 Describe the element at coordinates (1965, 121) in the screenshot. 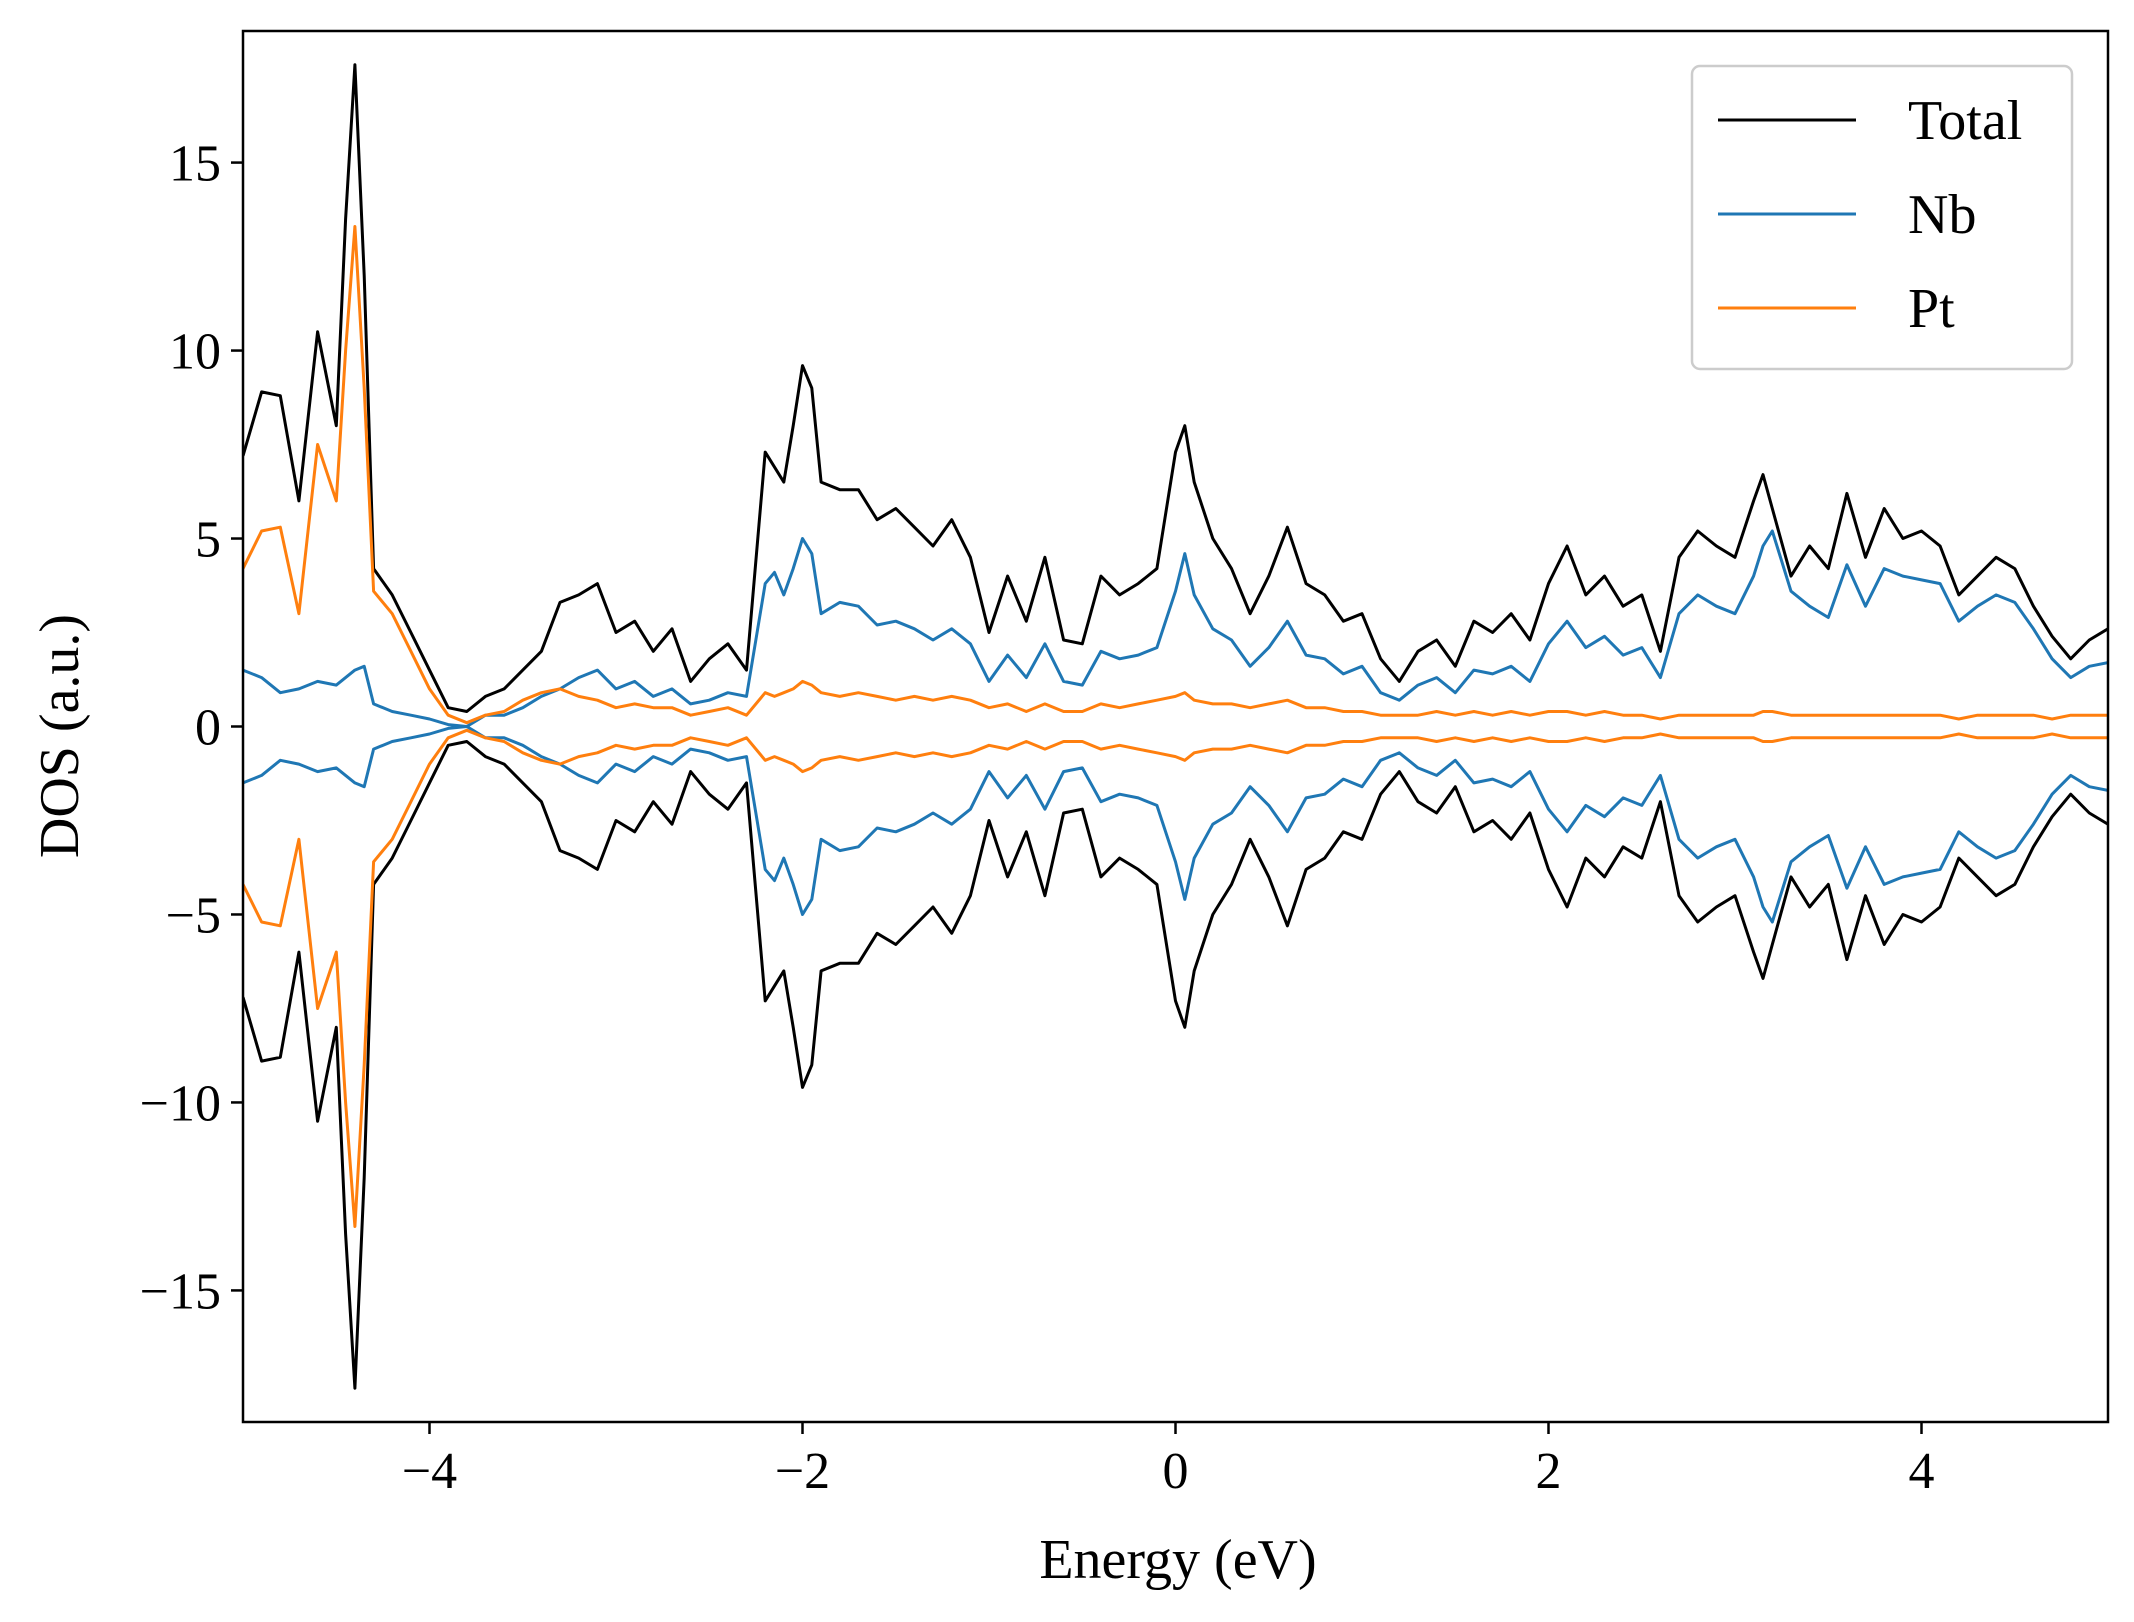

I see `legend-label-total: Total` at that location.